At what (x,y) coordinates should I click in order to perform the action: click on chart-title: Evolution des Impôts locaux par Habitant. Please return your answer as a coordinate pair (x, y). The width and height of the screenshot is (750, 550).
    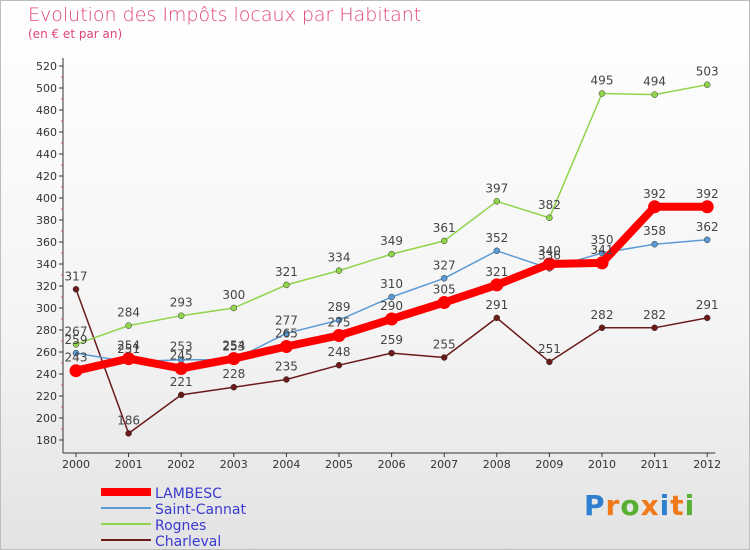
    Looking at the image, I should click on (225, 15).